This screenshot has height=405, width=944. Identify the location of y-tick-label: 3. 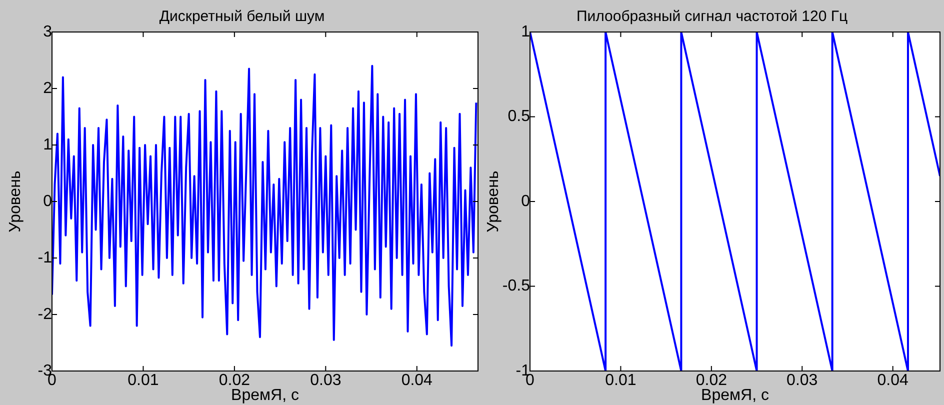
(47, 31).